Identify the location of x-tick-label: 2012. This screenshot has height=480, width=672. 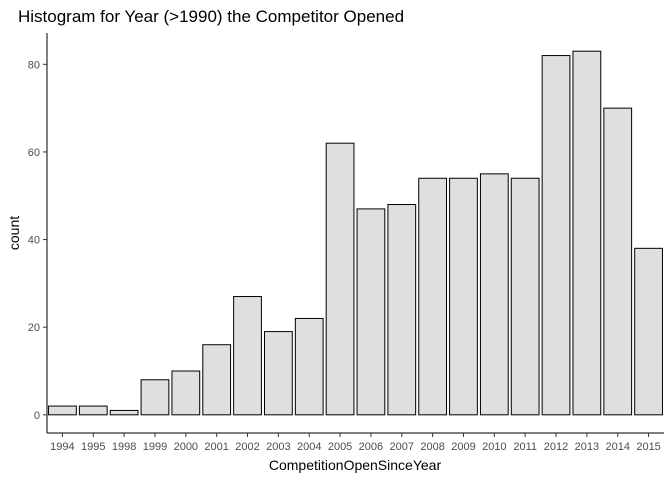
(556, 447).